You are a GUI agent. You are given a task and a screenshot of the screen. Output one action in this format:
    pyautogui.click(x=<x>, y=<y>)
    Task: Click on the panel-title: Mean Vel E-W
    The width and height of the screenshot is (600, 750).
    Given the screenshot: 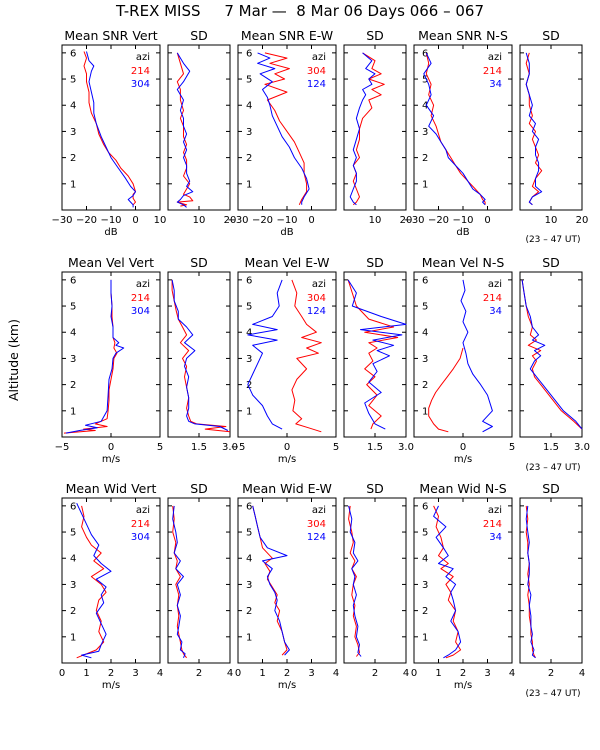 What is the action you would take?
    pyautogui.click(x=286, y=262)
    